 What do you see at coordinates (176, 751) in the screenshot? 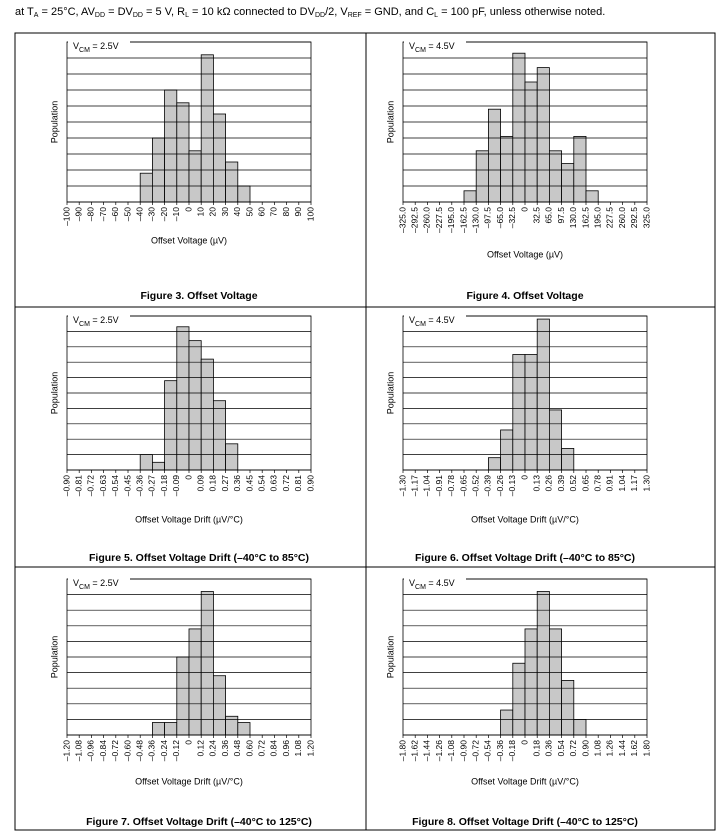
I see `x-tick-label: –0.12` at bounding box center [176, 751].